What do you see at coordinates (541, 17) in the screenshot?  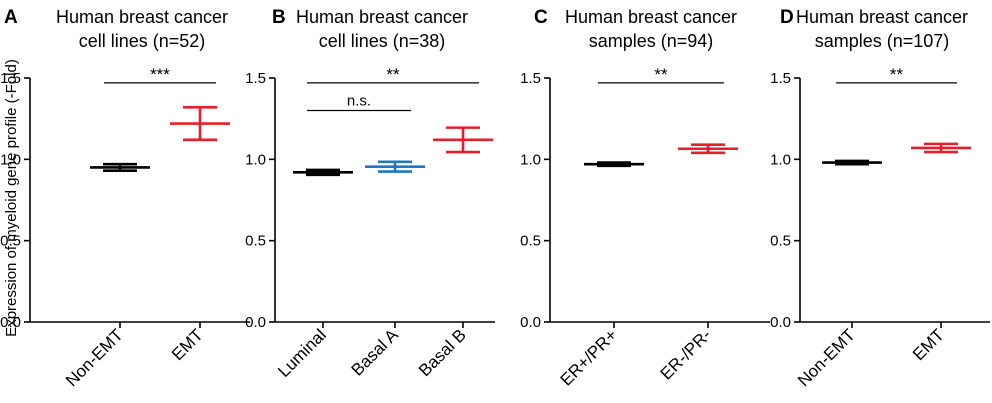 I see `panel-letter: C` at bounding box center [541, 17].